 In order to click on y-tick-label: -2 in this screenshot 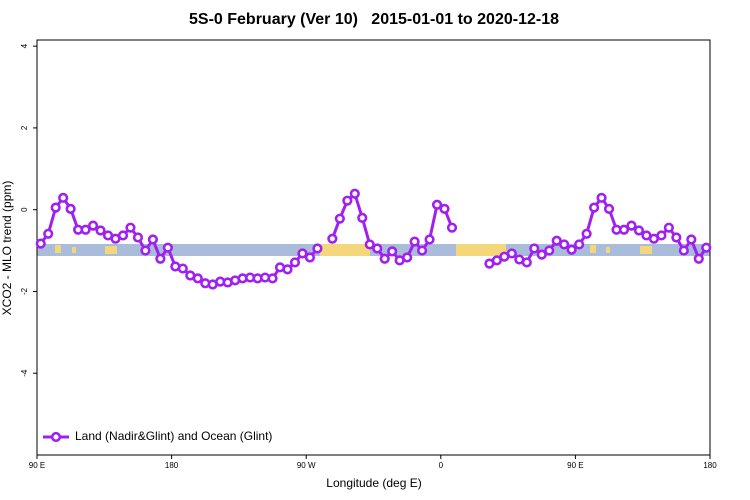, I will do `click(24, 291)`.